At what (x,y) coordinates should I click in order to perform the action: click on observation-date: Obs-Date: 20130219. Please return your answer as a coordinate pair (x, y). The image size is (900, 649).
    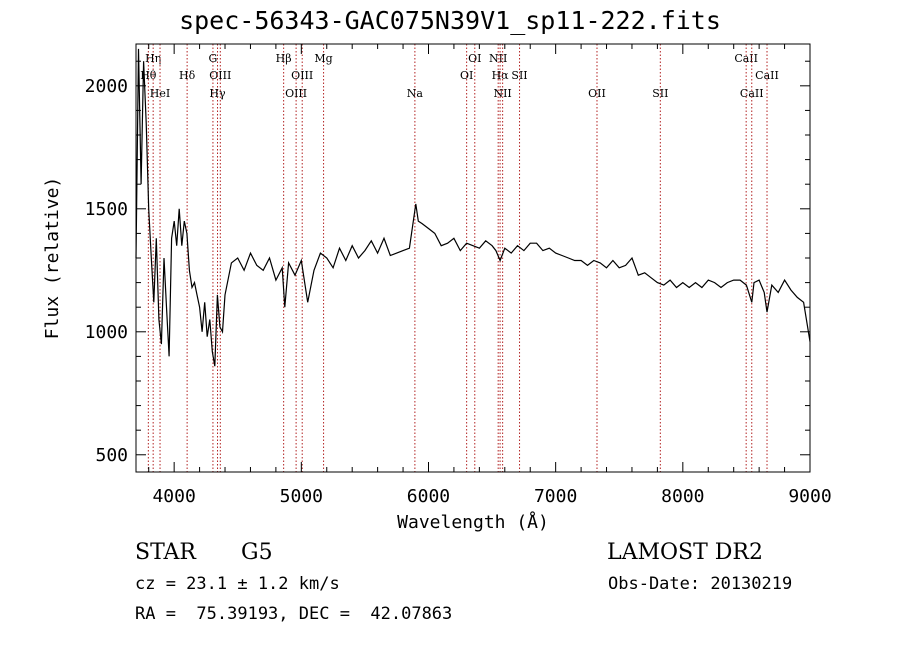
    Looking at the image, I should click on (700, 584).